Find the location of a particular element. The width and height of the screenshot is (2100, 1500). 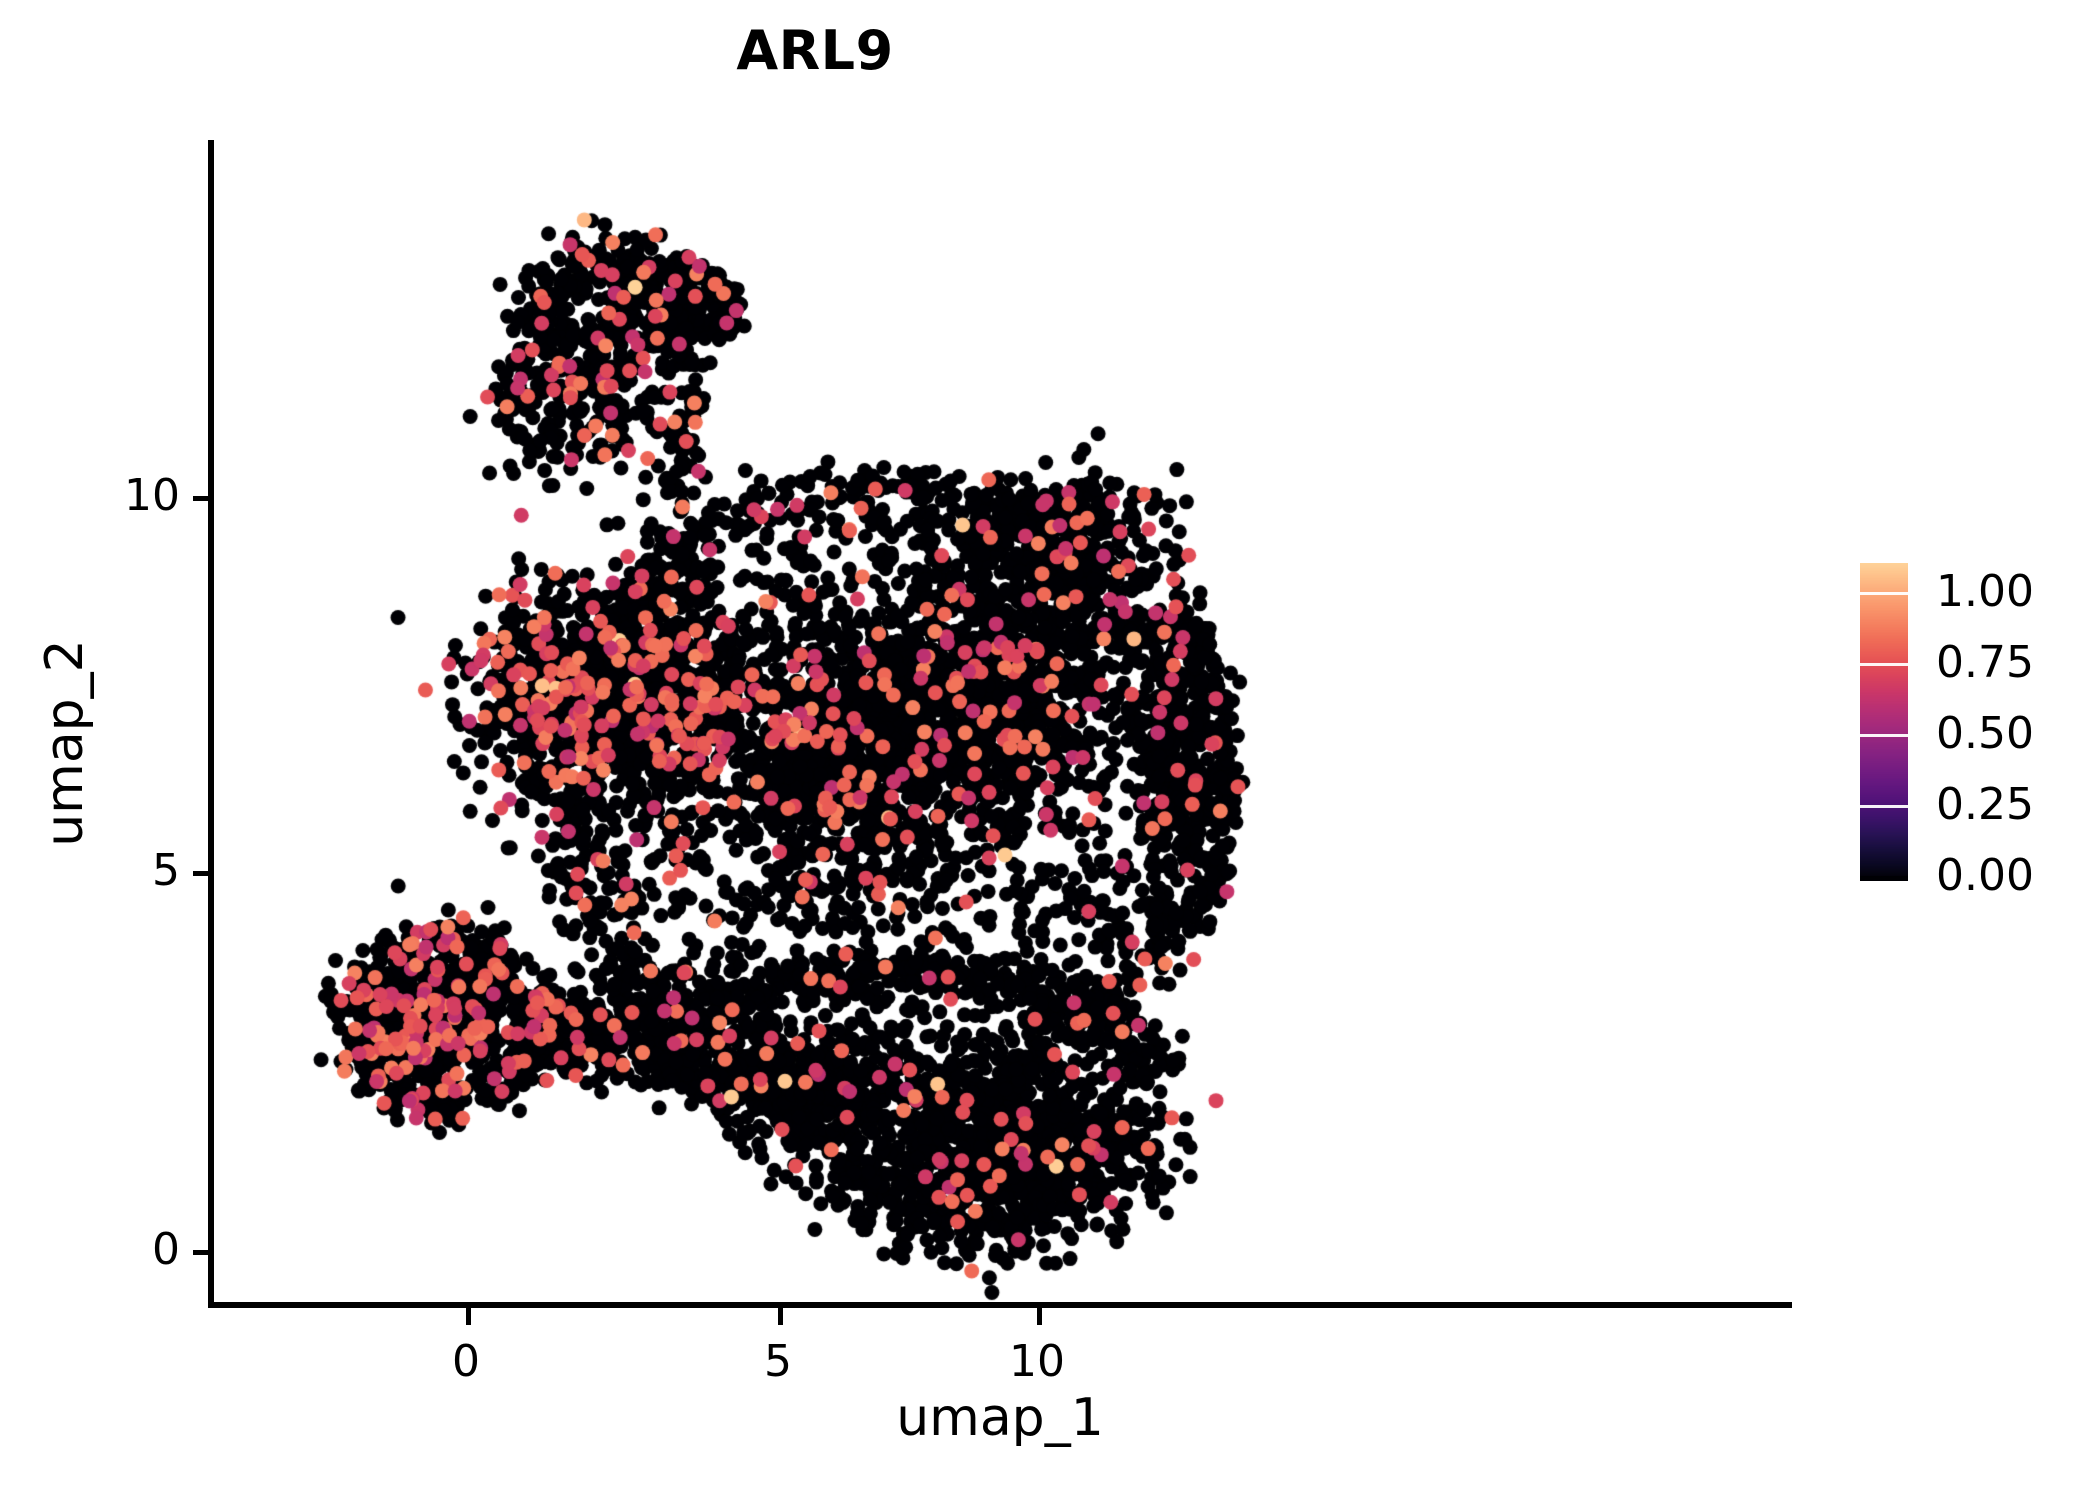

colorbar-tick-0.75 is located at coordinates (1884, 664).